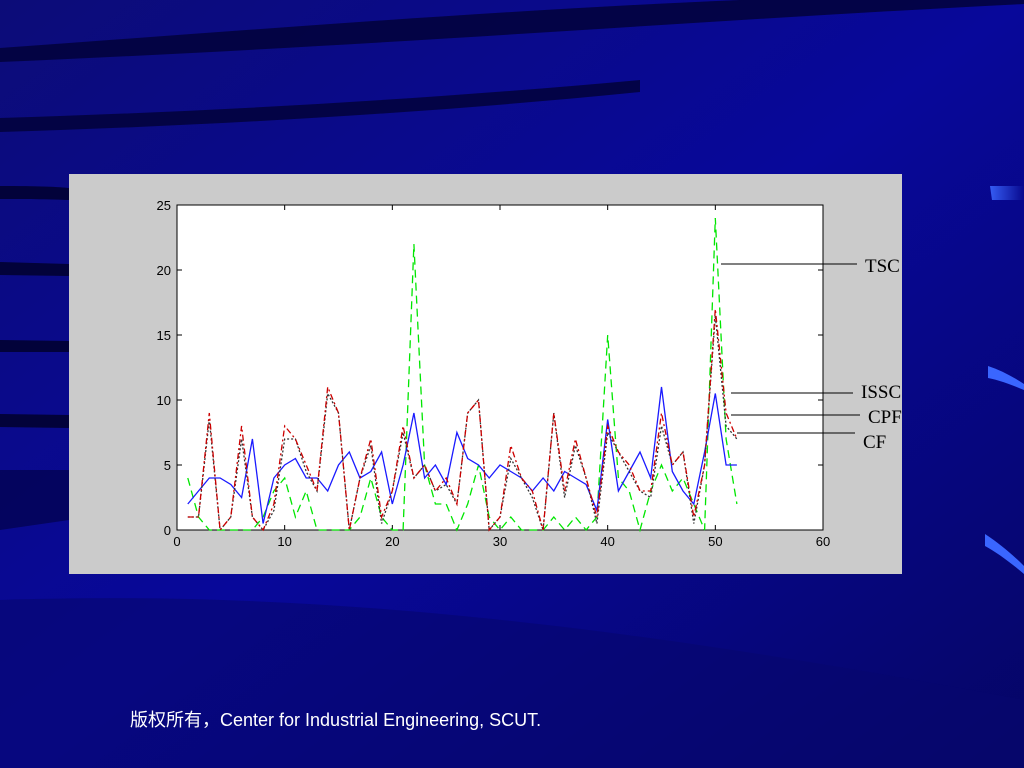  What do you see at coordinates (164, 400) in the screenshot?
I see `y-tick-label: 10` at bounding box center [164, 400].